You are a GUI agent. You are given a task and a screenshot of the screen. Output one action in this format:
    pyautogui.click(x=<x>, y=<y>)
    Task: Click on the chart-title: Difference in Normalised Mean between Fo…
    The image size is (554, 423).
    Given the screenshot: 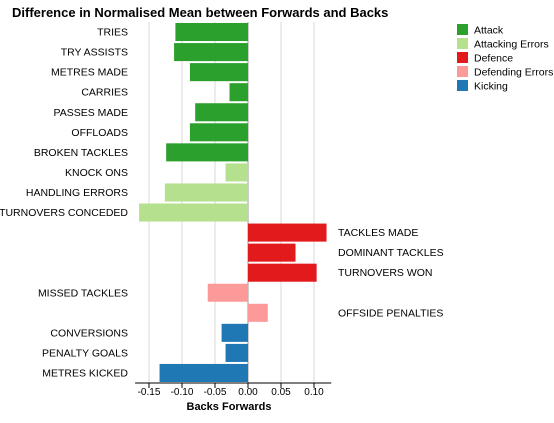 What is the action you would take?
    pyautogui.click(x=200, y=12)
    